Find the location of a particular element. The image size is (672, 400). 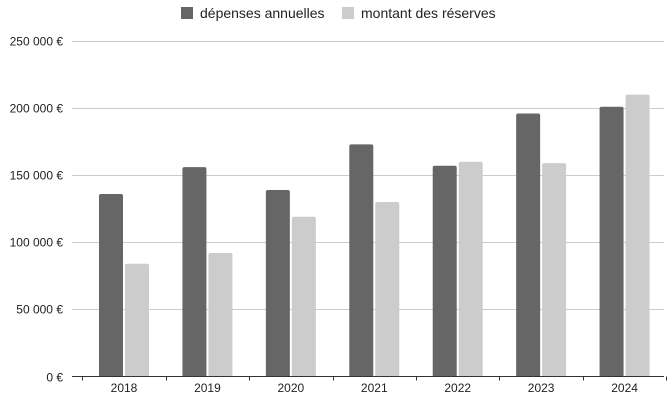

y-tick-label: 0 € is located at coordinates (54, 378).